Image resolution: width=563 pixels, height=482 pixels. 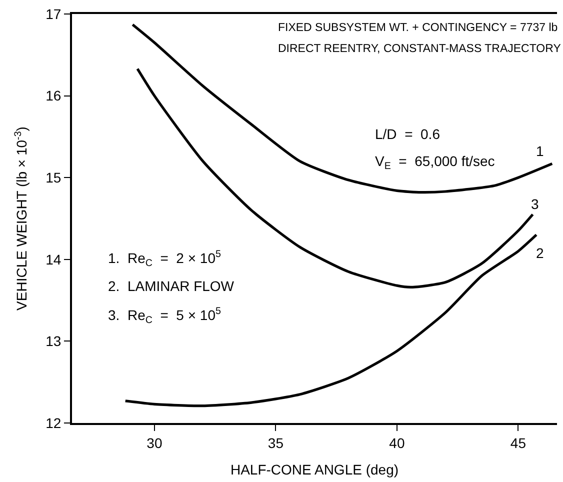 What do you see at coordinates (418, 28) in the screenshot?
I see `annotation: FIXED SUBSYSTEM WT. + CONTINGENCY = 7737 lb` at bounding box center [418, 28].